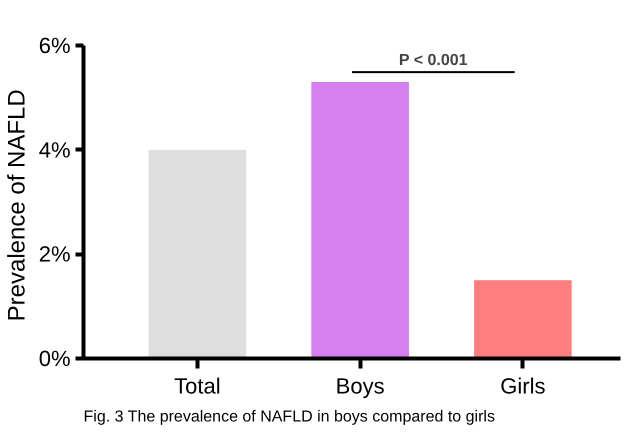 The height and width of the screenshot is (436, 637). I want to click on y-tick-label: 4%, so click(54, 149).